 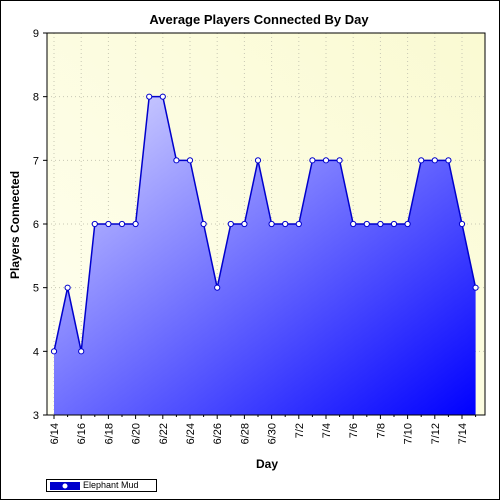 What do you see at coordinates (245, 433) in the screenshot?
I see `x-tick-label: 6/28` at bounding box center [245, 433].